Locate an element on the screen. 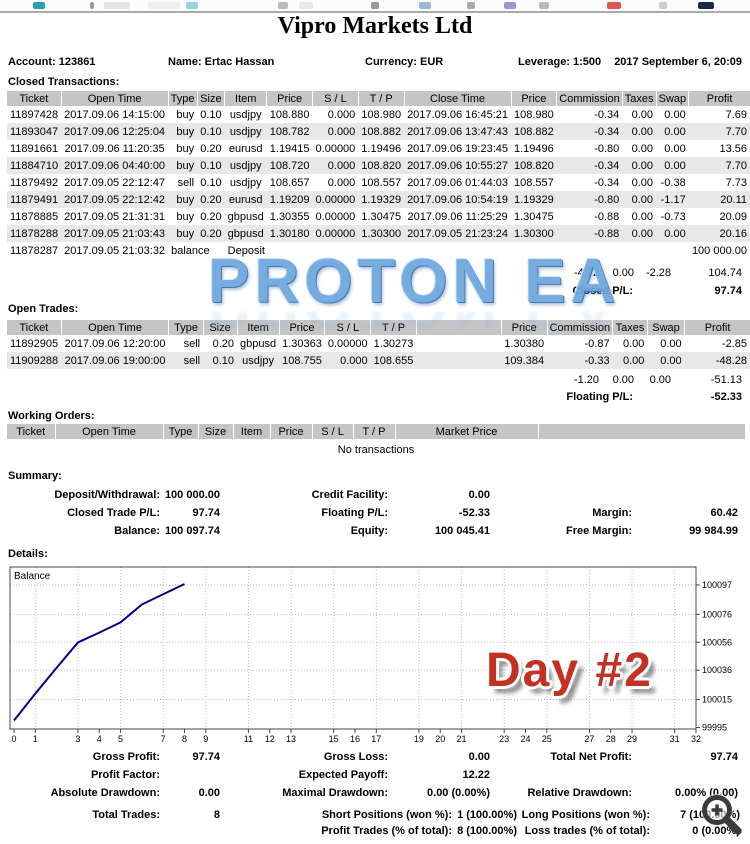 The image size is (750, 844). zoom-in-icon is located at coordinates (722, 815).